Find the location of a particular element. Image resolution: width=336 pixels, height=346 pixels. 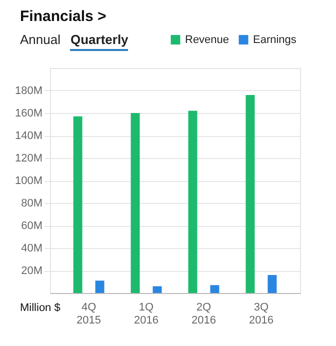

y-tick-label: 80M is located at coordinates (31, 204).